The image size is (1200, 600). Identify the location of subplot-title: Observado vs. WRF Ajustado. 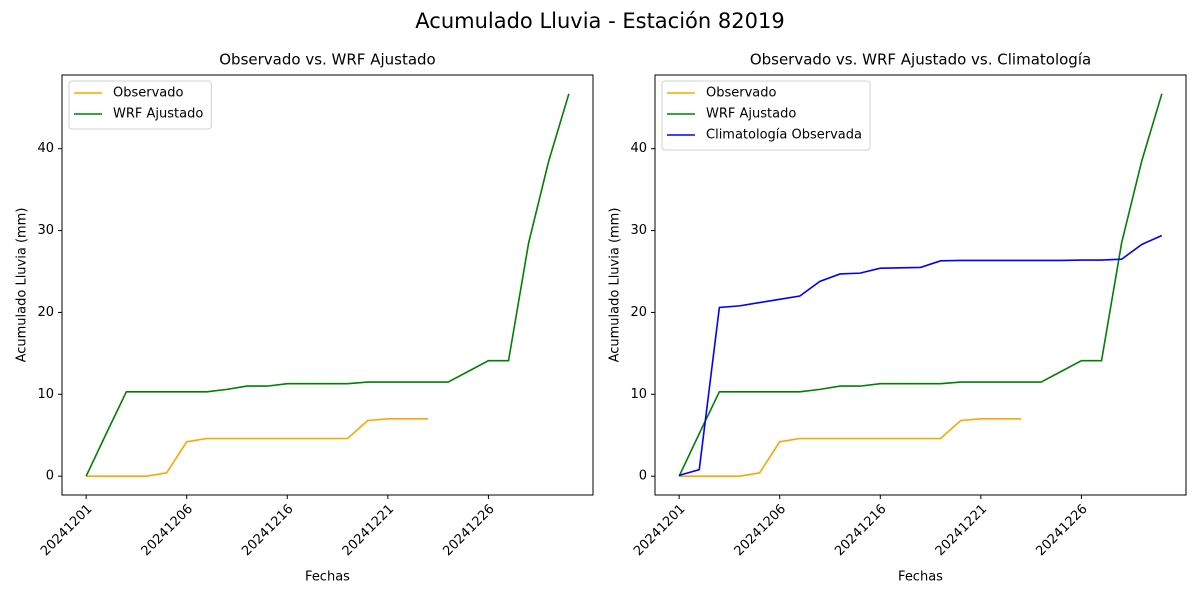
(327, 60).